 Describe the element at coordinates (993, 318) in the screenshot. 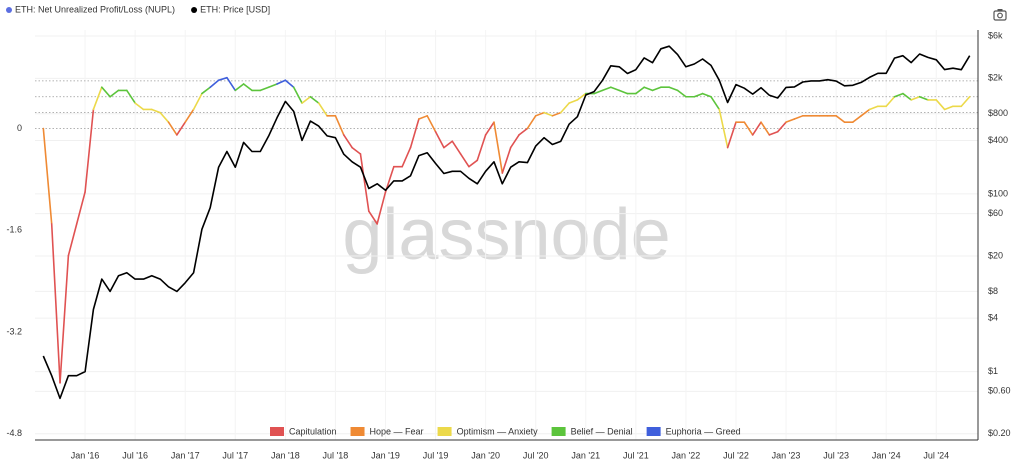

I see `y2-tick-label: $4` at that location.